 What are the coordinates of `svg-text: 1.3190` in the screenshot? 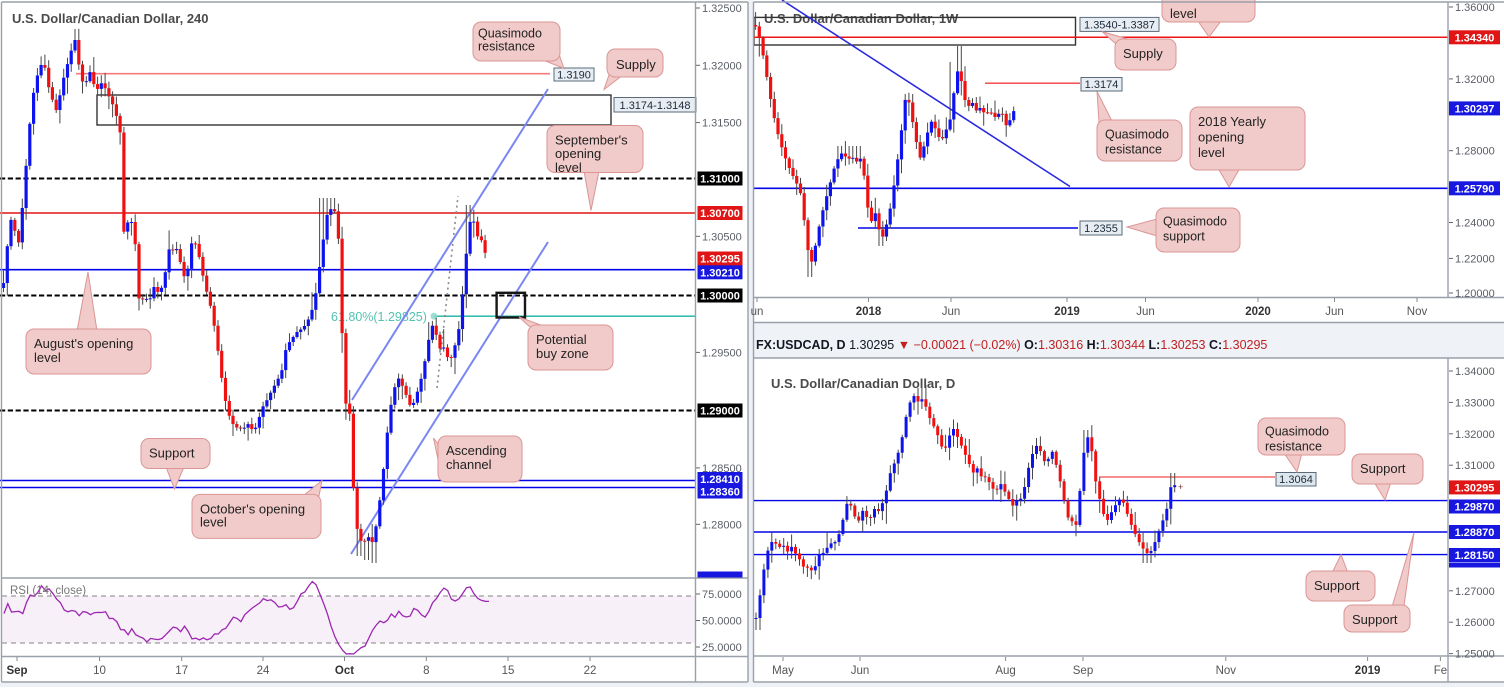 It's located at (574, 75).